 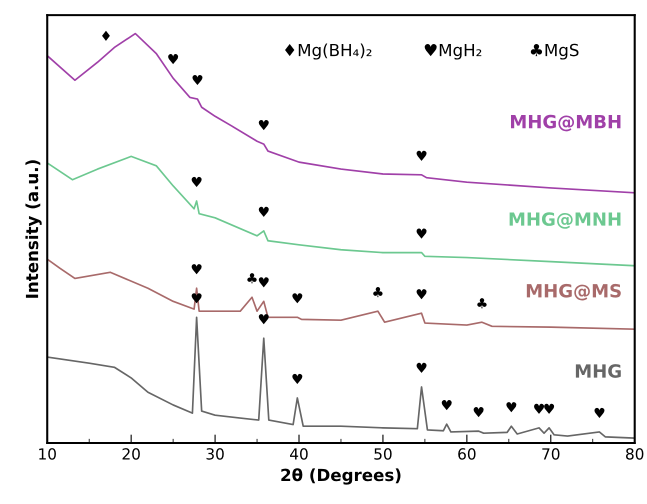 I want to click on x-tick-label: 30, so click(x=215, y=454).